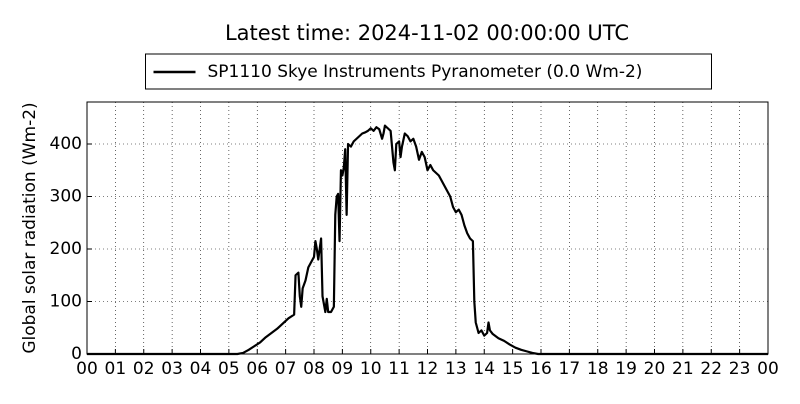 This screenshot has width=800, height=404. I want to click on x-tick-label: 02, so click(144, 369).